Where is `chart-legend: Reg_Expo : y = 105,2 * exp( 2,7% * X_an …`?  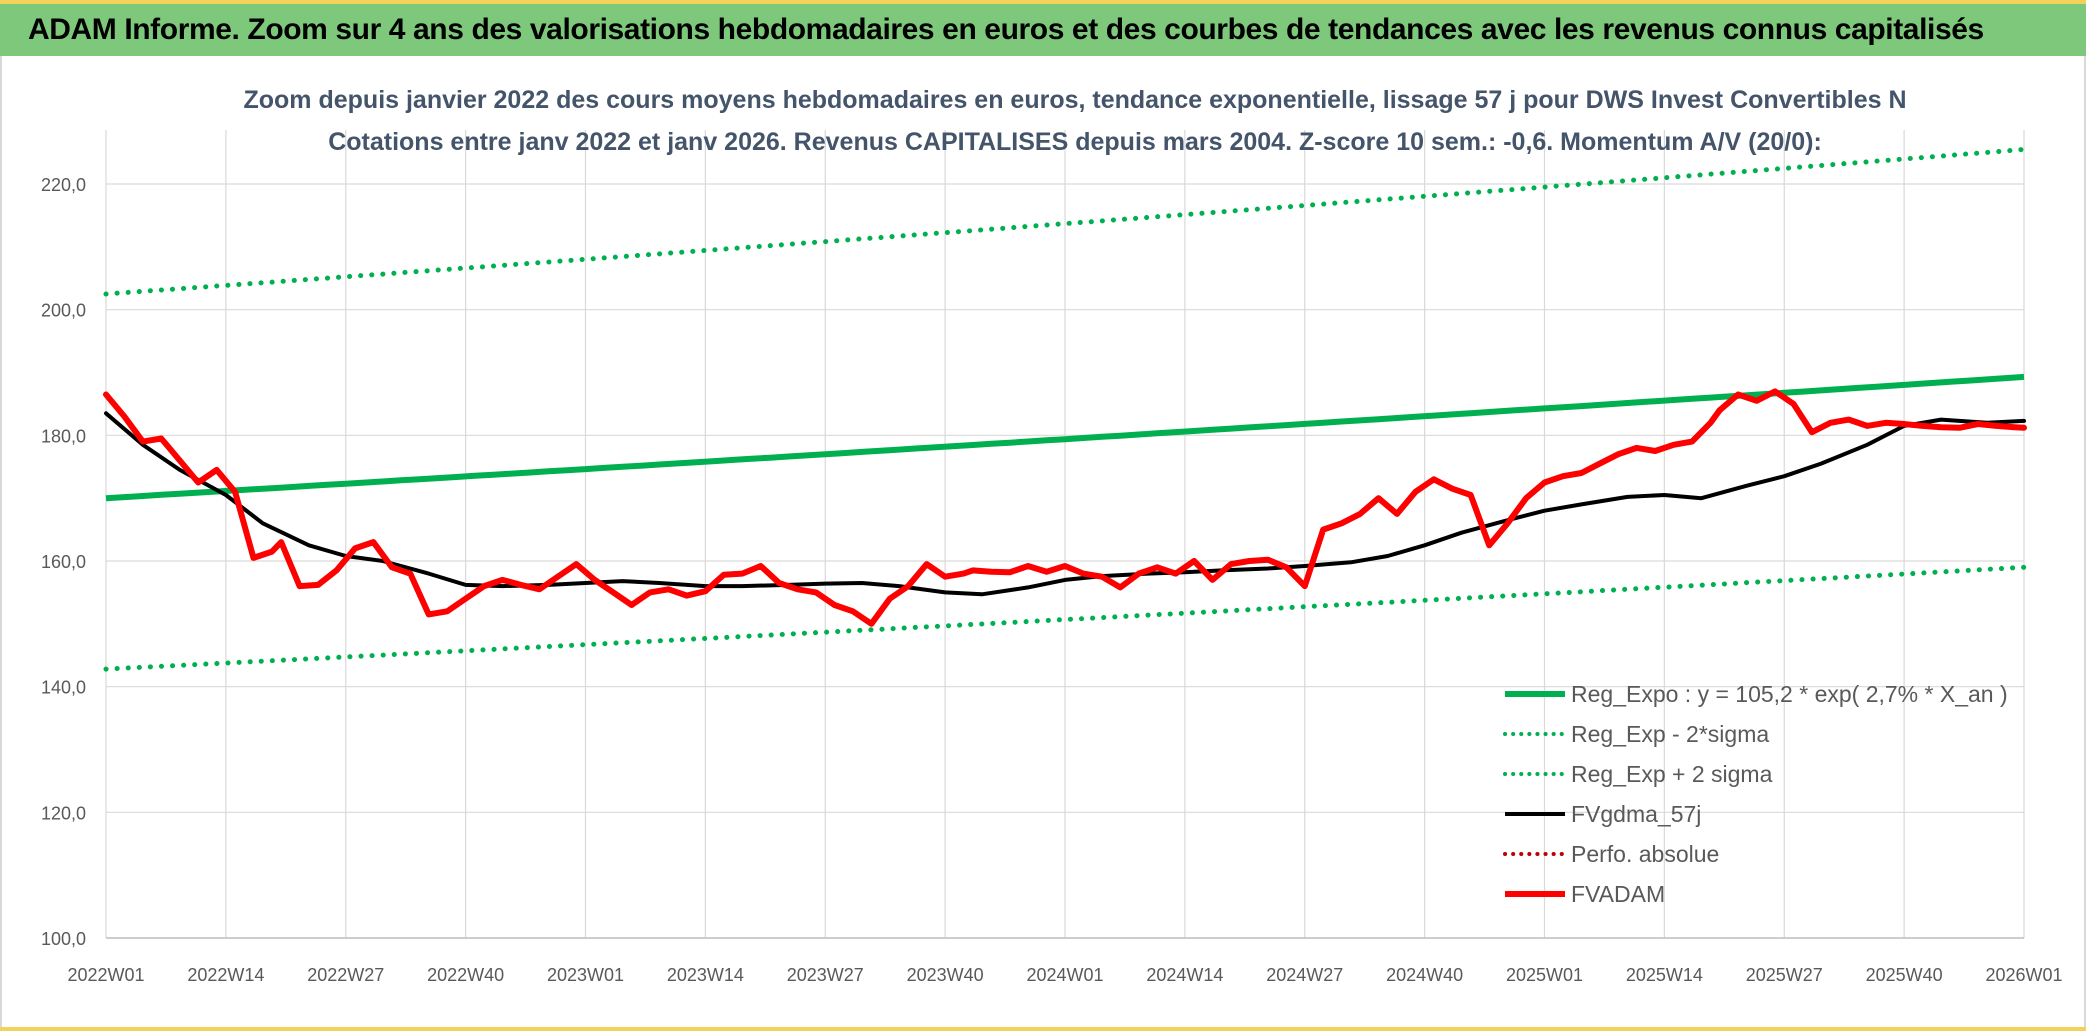 chart-legend: Reg_Expo : y = 105,2 * exp( 2,7% * X_an … is located at coordinates (1755, 794).